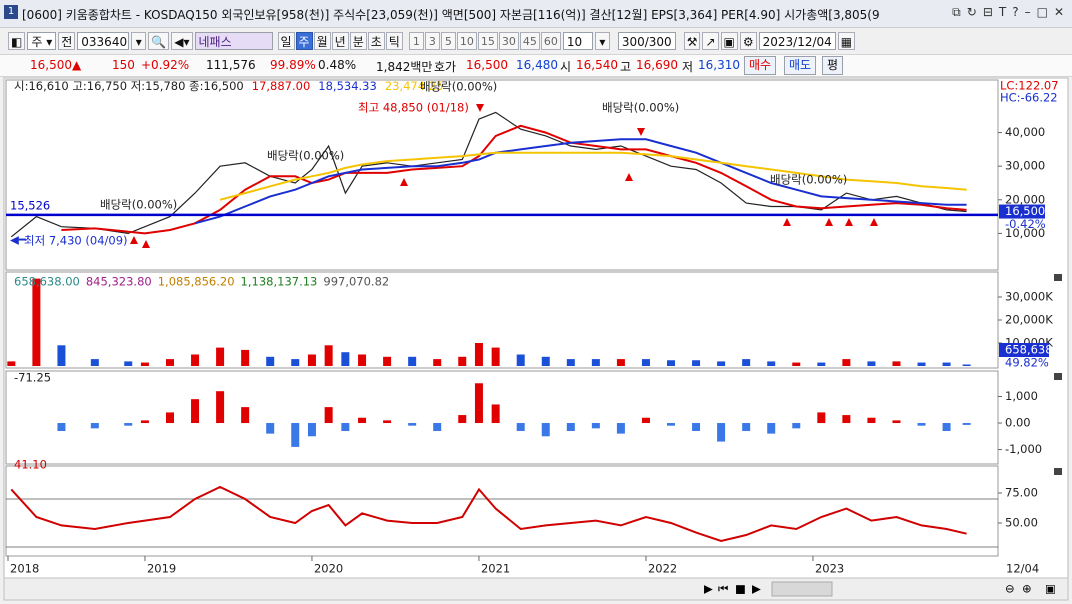 This screenshot has height=604, width=1072. I want to click on scope: 전, so click(67, 41).